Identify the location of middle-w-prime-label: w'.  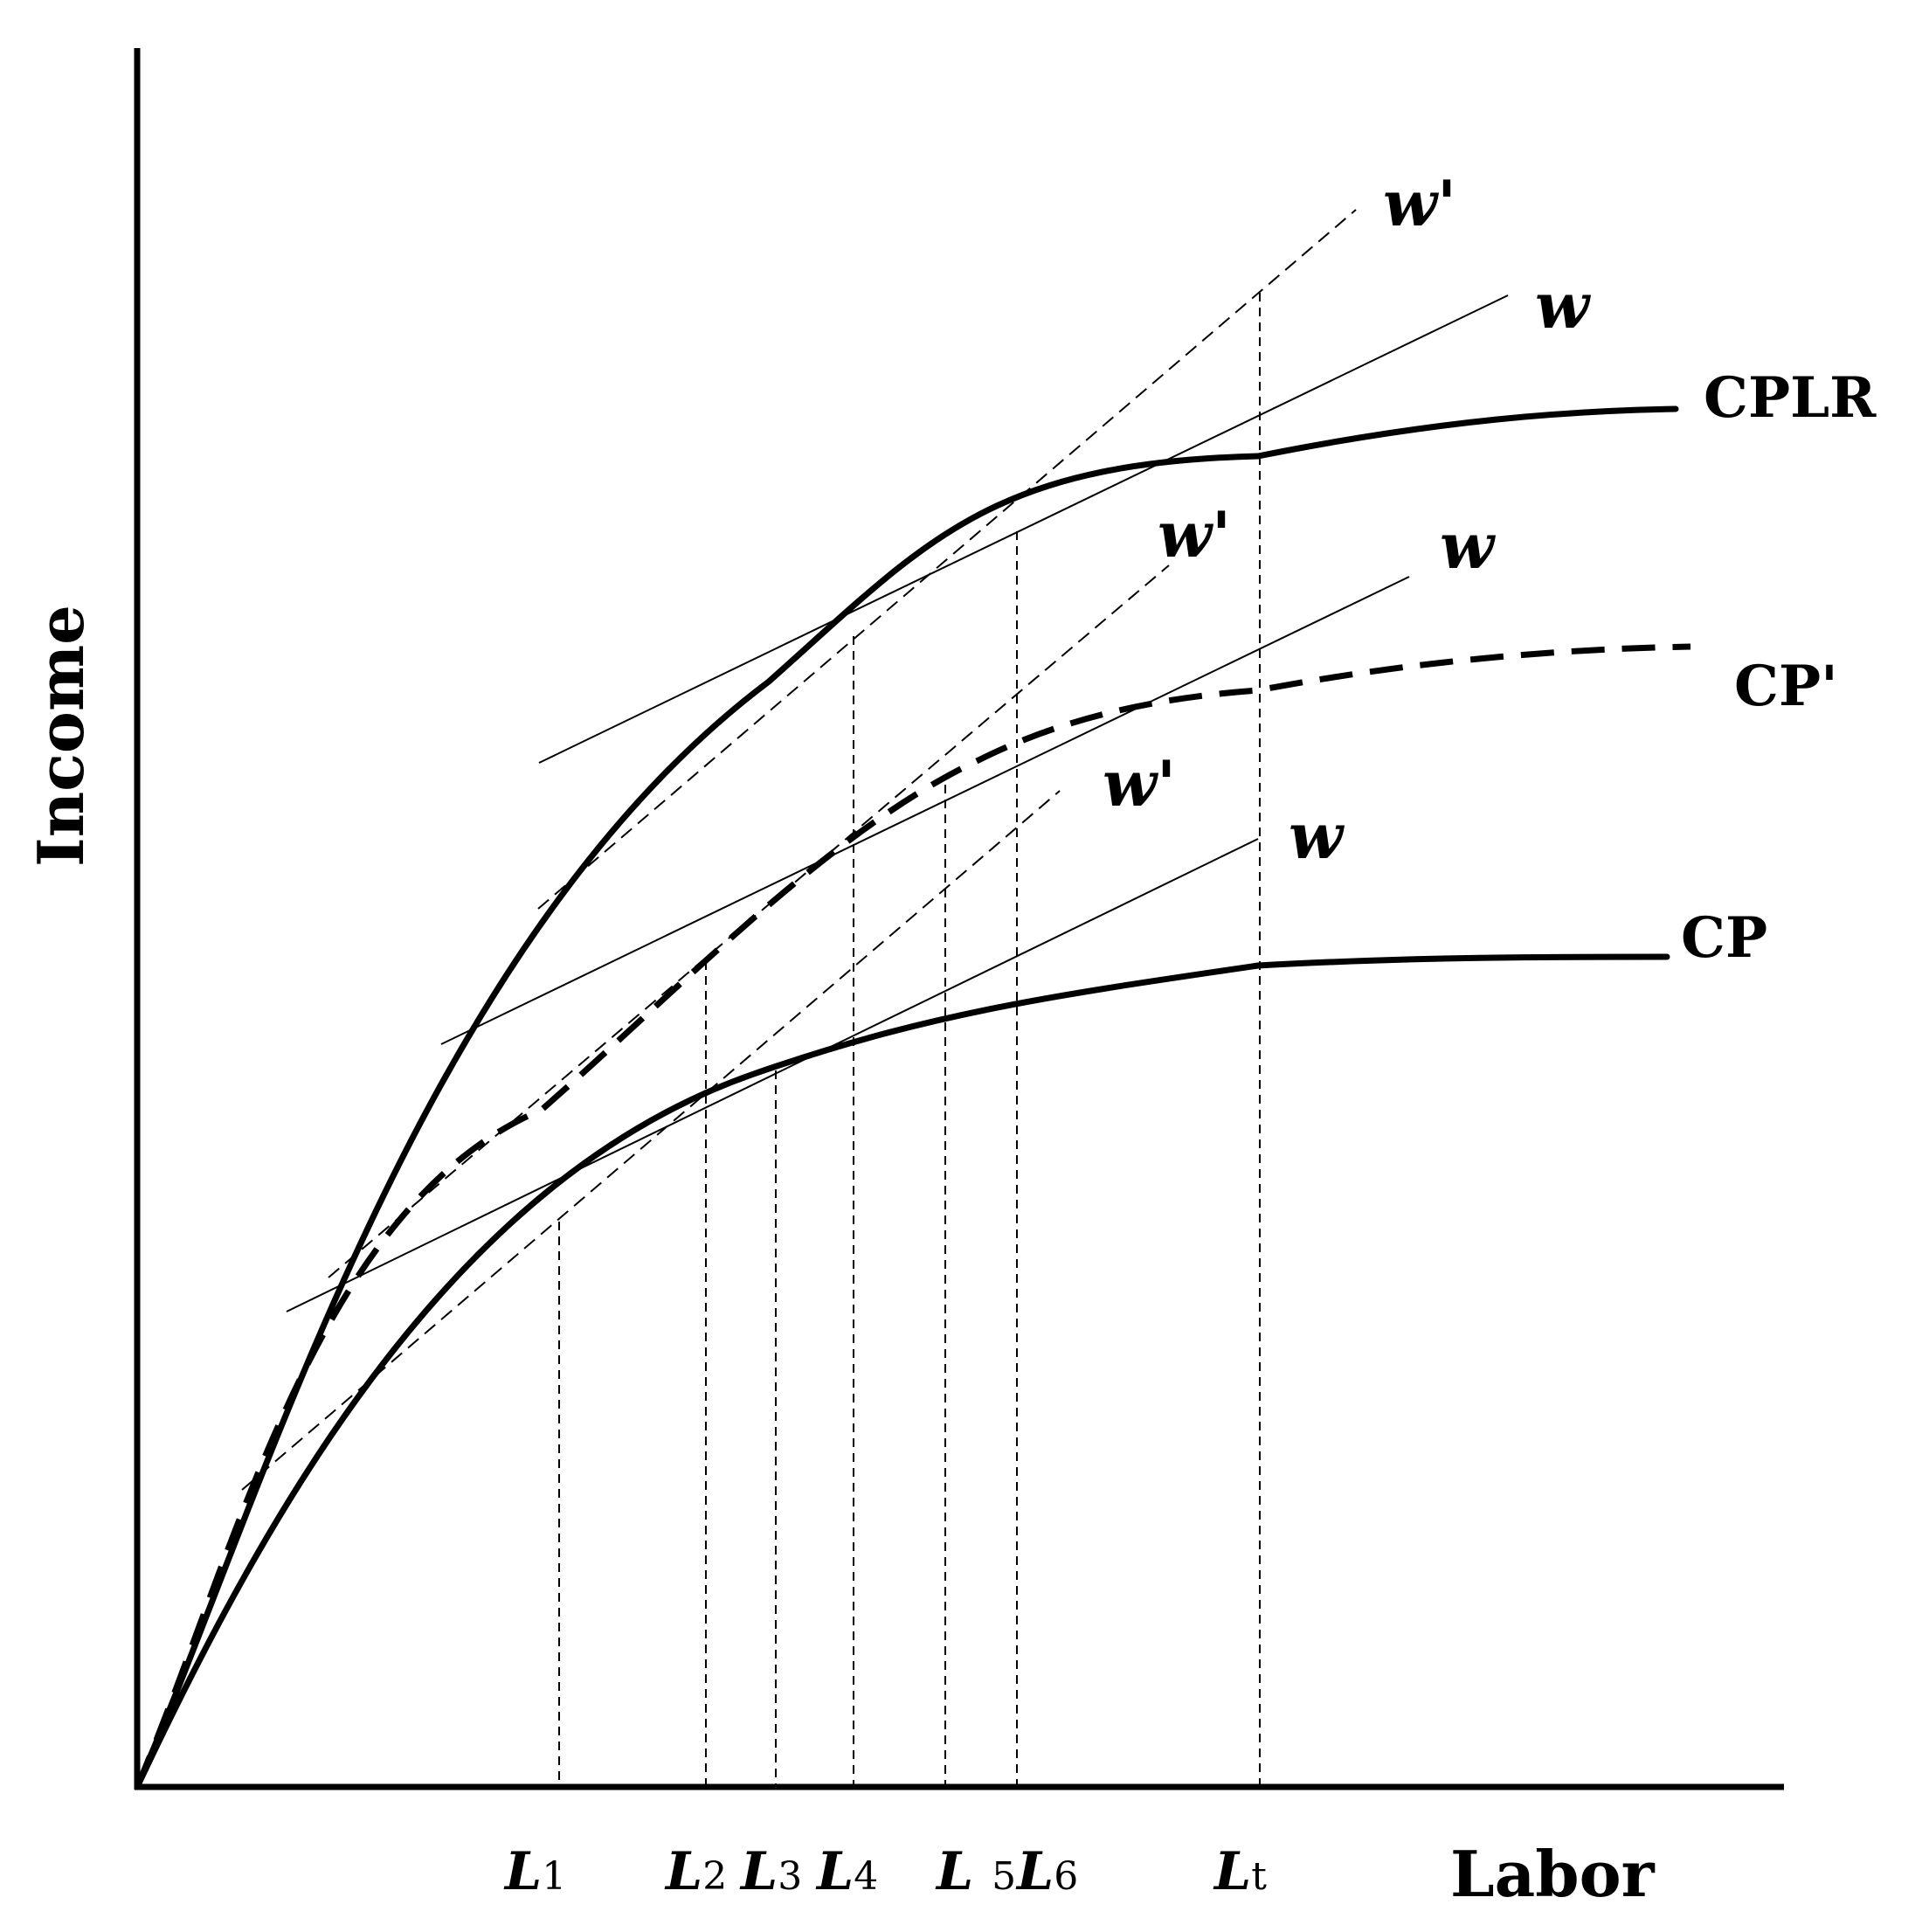
(1194, 534).